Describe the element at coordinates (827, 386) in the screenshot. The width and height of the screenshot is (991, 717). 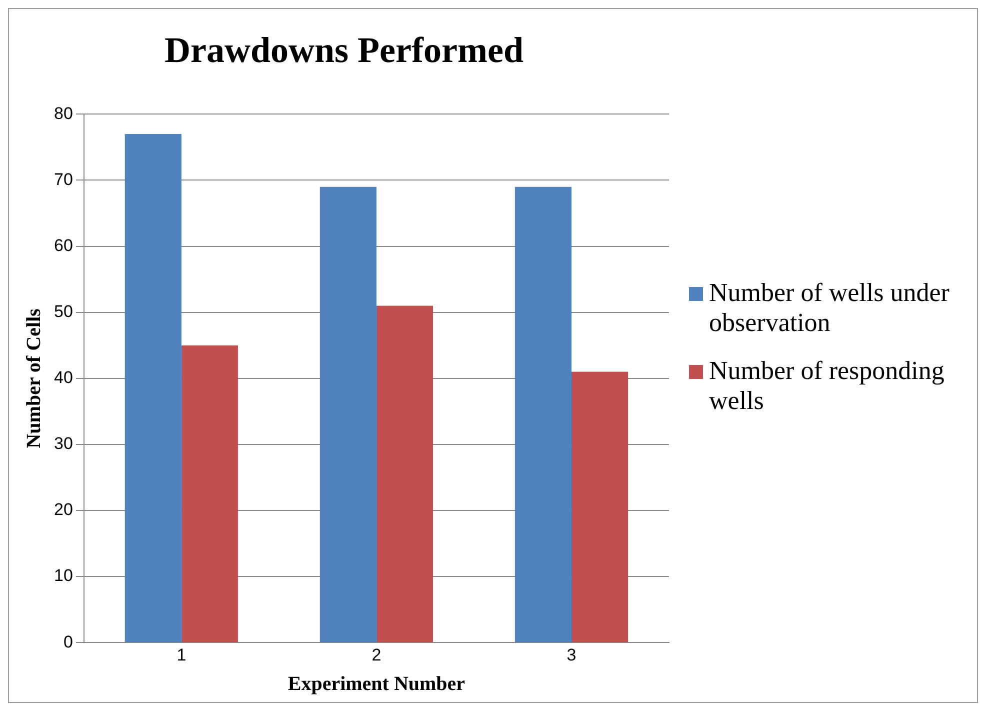
I see `legend-label: Number of responding wells` at that location.